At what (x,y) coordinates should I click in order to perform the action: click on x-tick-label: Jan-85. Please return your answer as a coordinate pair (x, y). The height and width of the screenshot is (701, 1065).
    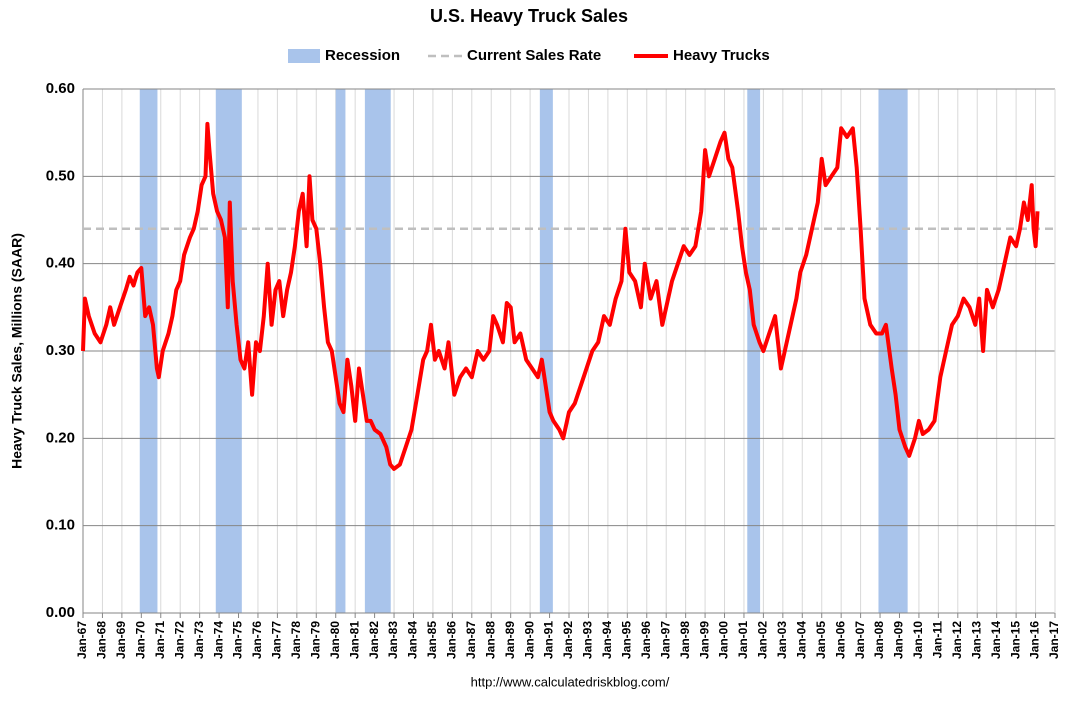
    Looking at the image, I should click on (432, 640).